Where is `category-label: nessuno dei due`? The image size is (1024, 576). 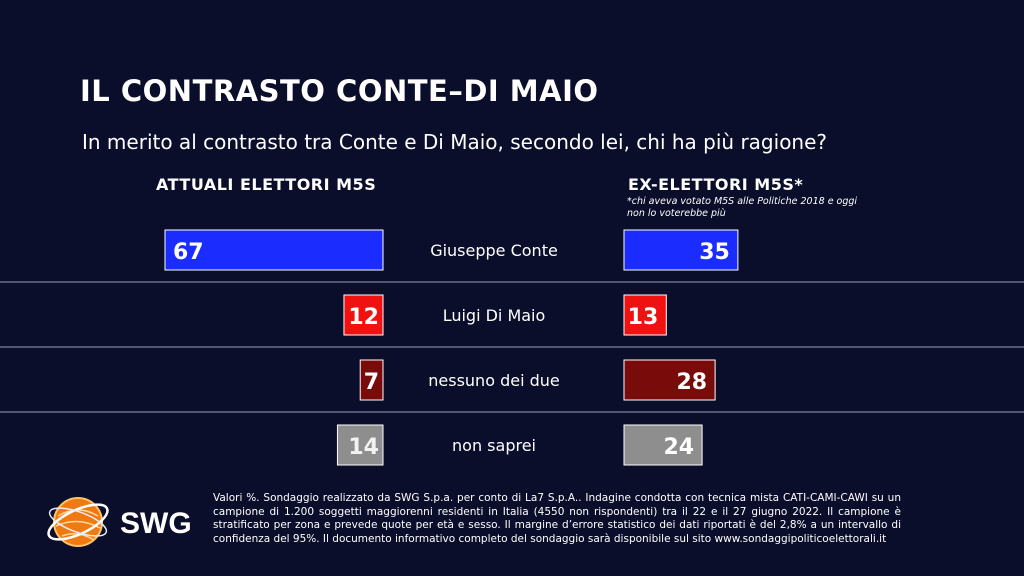 category-label: nessuno dei due is located at coordinates (493, 380).